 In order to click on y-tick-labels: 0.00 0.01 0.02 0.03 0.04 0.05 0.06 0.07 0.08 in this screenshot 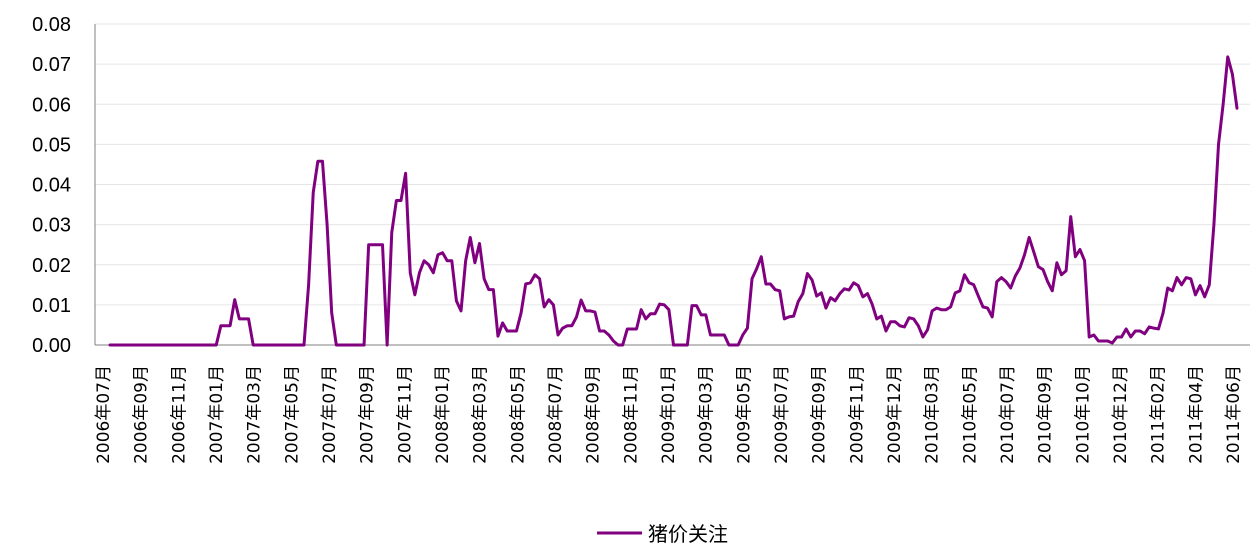, I will do `click(51, 185)`.